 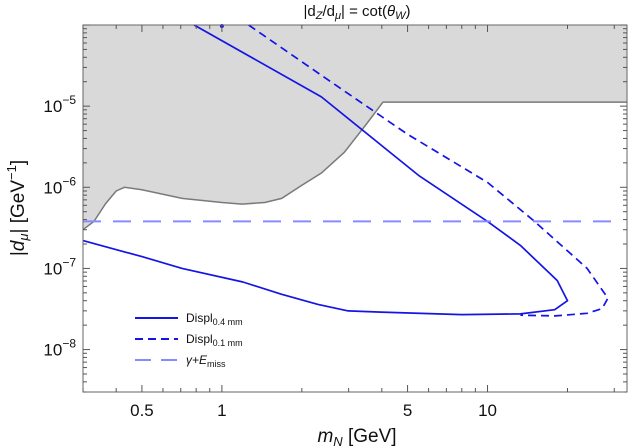 I want to click on y-tick-label: 10⁻⁶, so click(x=59, y=185).